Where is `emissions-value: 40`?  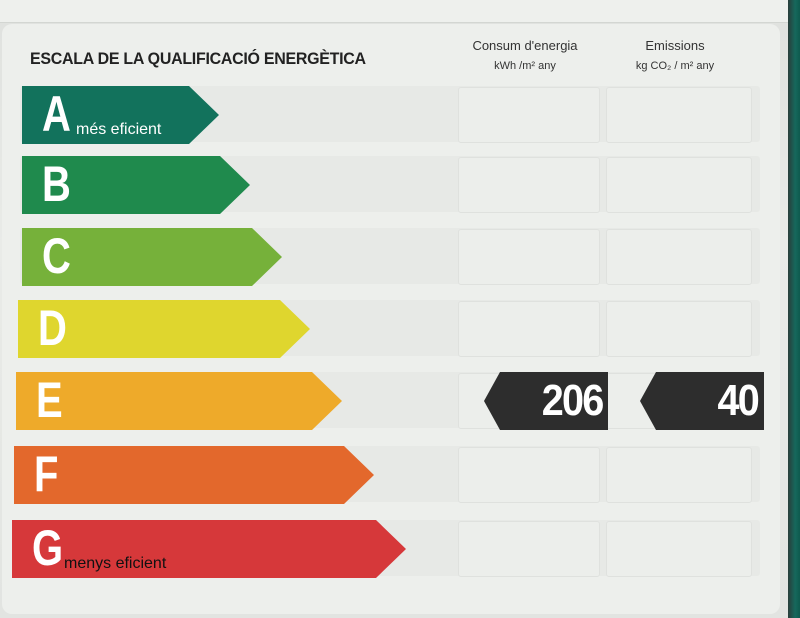 emissions-value: 40 is located at coordinates (738, 400).